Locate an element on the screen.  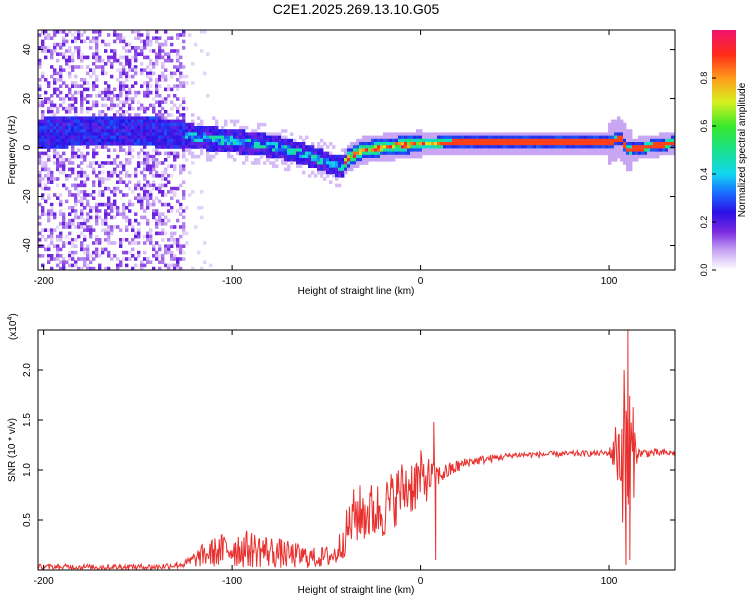
snr-scale-prefix: (x10 is located at coordinates (13, 330).